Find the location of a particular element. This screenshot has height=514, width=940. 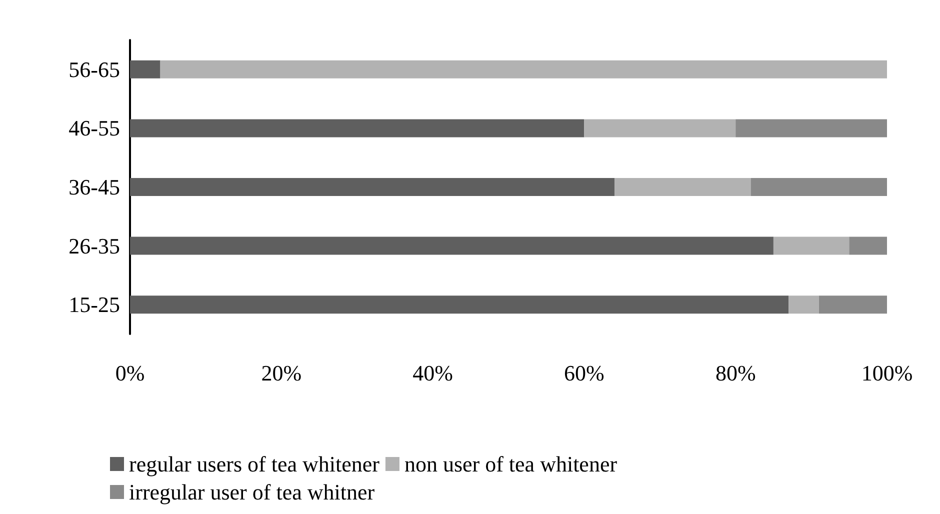

legend-label: non user of tea whitener is located at coordinates (511, 464).